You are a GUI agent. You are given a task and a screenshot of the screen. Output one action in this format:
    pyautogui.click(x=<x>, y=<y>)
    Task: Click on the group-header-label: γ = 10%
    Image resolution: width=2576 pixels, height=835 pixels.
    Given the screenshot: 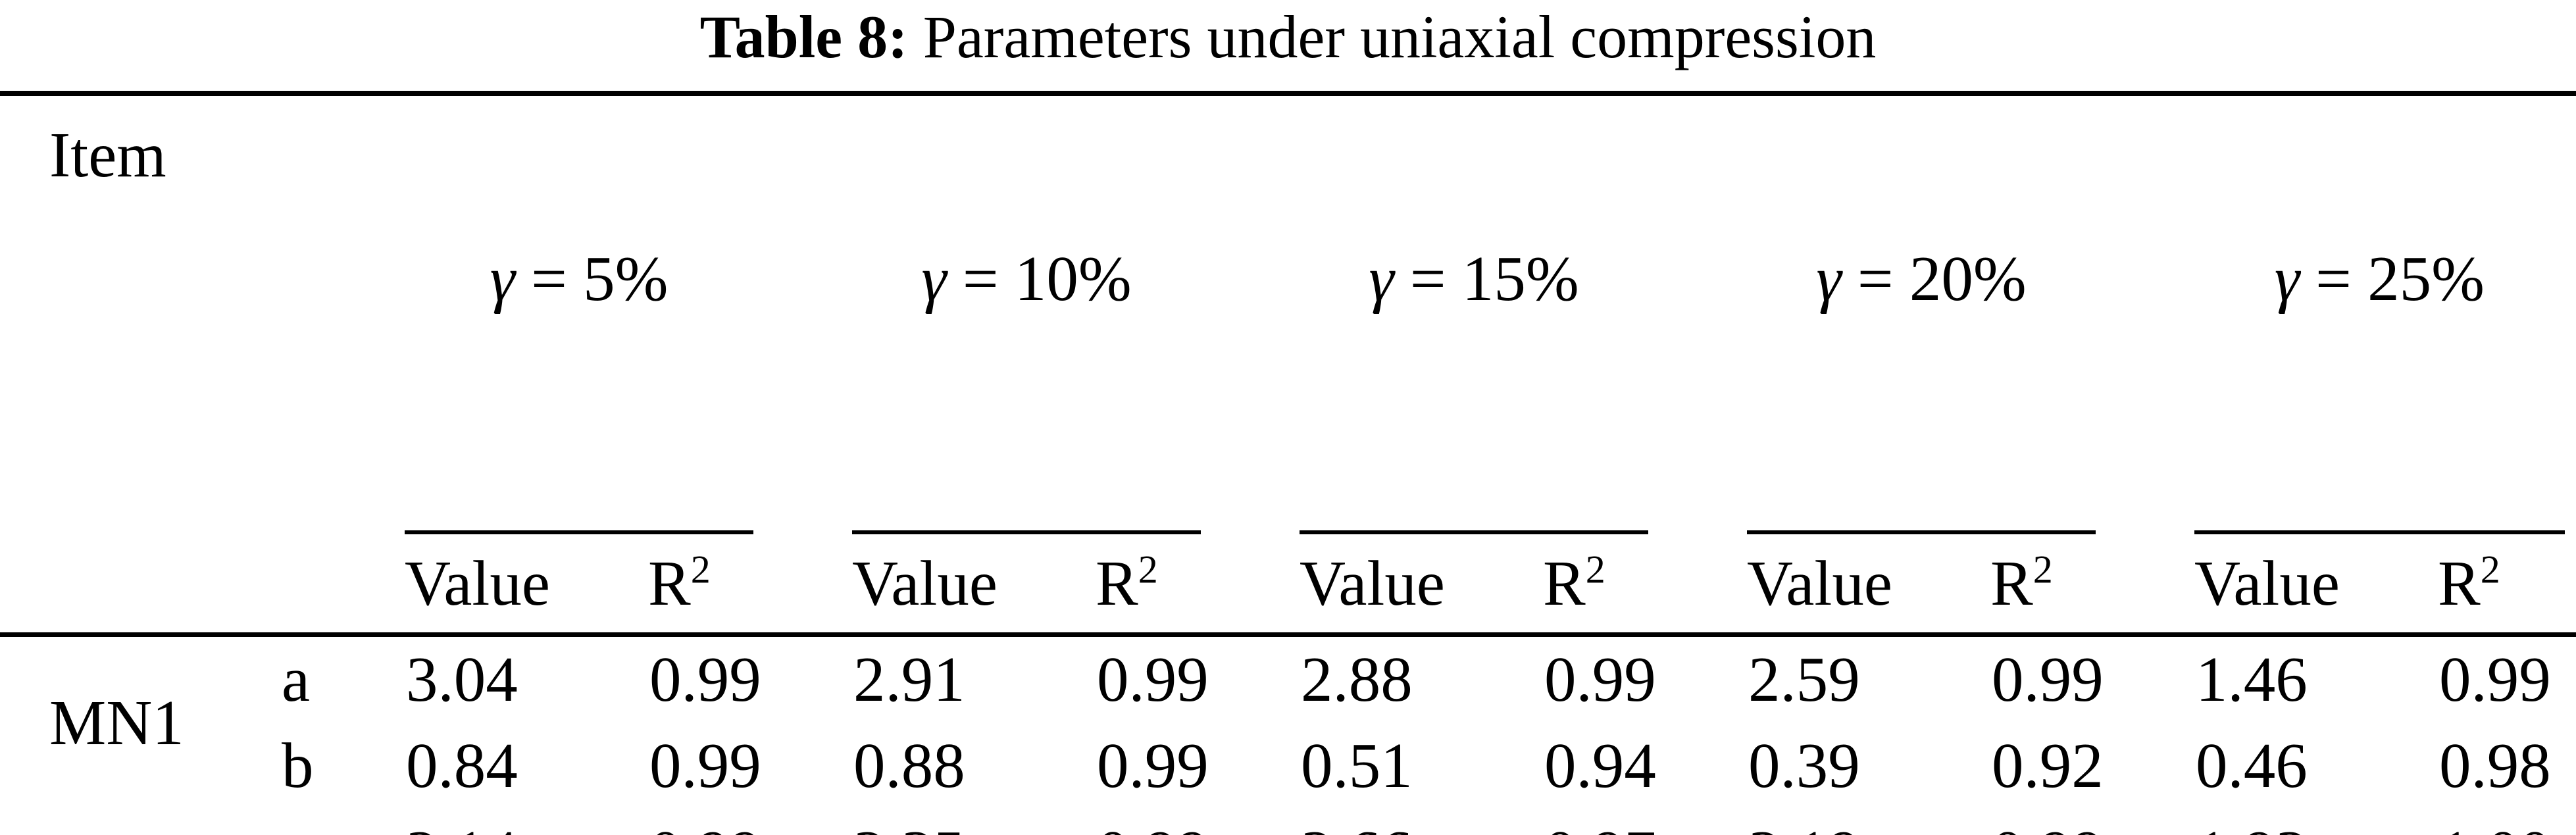 What is the action you would take?
    pyautogui.click(x=1026, y=278)
    